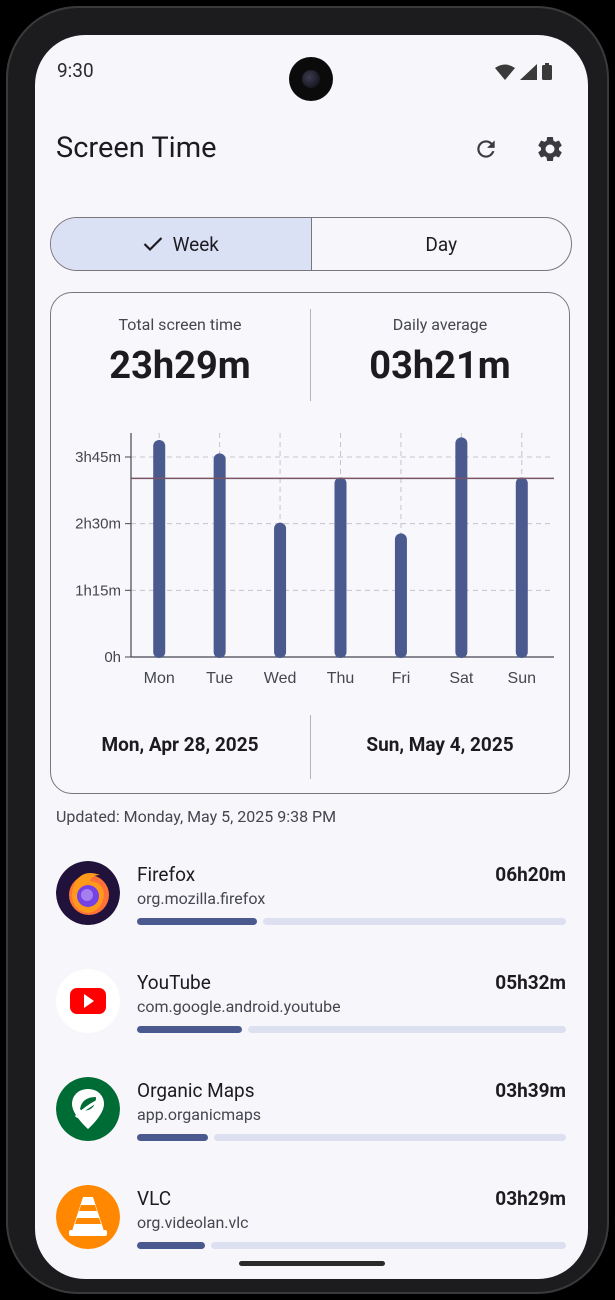 The width and height of the screenshot is (615, 1300). I want to click on app-usage-time: 03h39m, so click(530, 1090).